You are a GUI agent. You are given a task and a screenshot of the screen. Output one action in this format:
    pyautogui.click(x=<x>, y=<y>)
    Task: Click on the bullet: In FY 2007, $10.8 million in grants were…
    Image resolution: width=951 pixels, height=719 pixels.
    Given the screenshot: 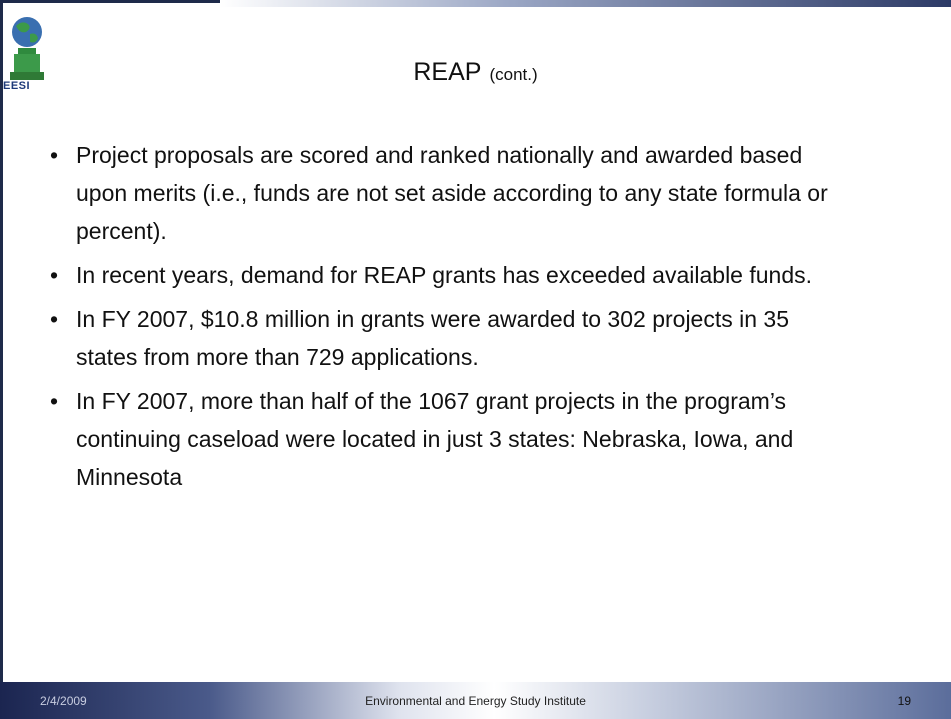 What is the action you would take?
    pyautogui.click(x=450, y=338)
    